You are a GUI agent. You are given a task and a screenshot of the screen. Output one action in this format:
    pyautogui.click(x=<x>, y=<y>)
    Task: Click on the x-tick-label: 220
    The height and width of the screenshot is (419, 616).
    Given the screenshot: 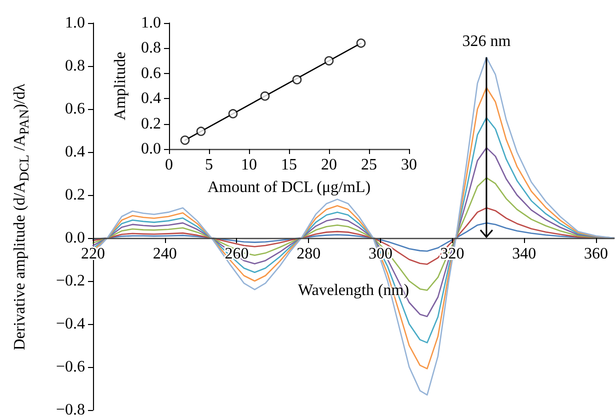 What is the action you would take?
    pyautogui.click(x=93, y=254)
    